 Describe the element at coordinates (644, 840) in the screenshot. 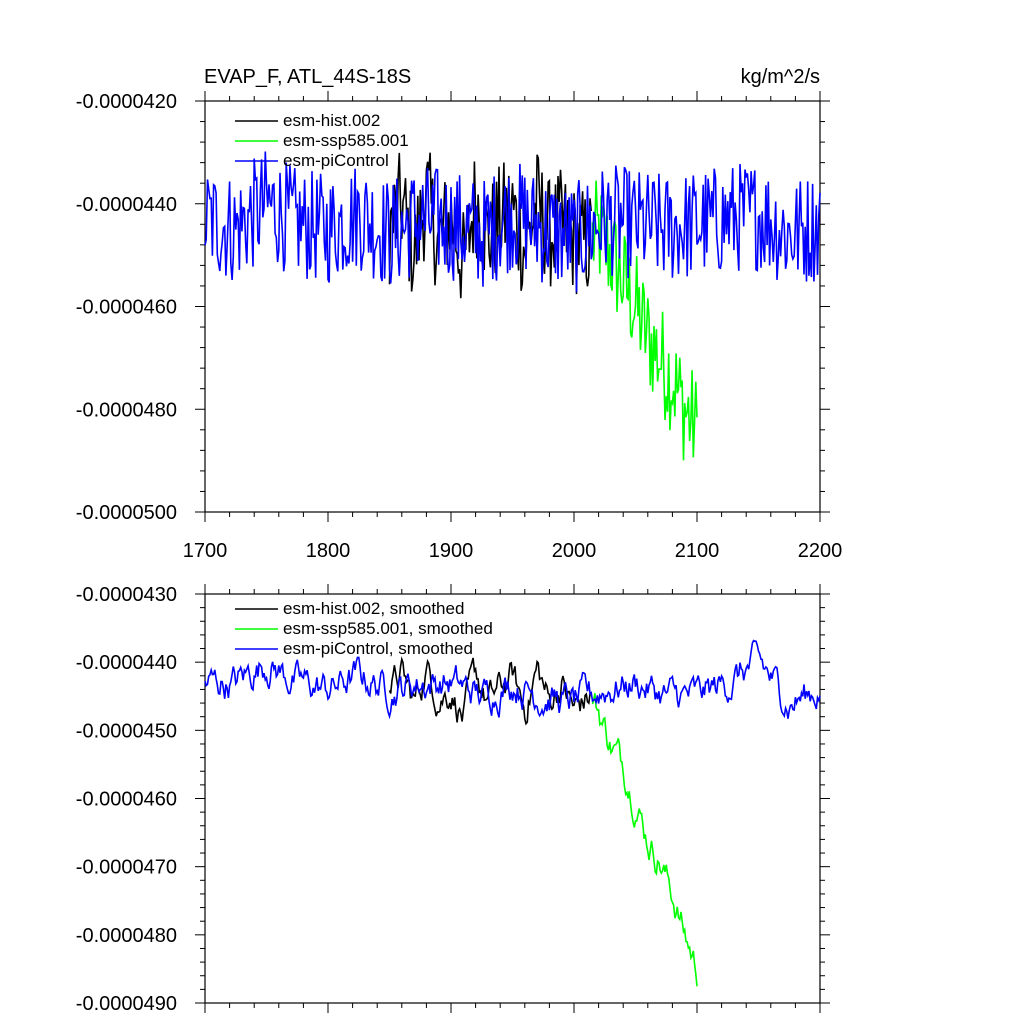

I see `series-line-esm-ssp585-001-smoothed` at that location.